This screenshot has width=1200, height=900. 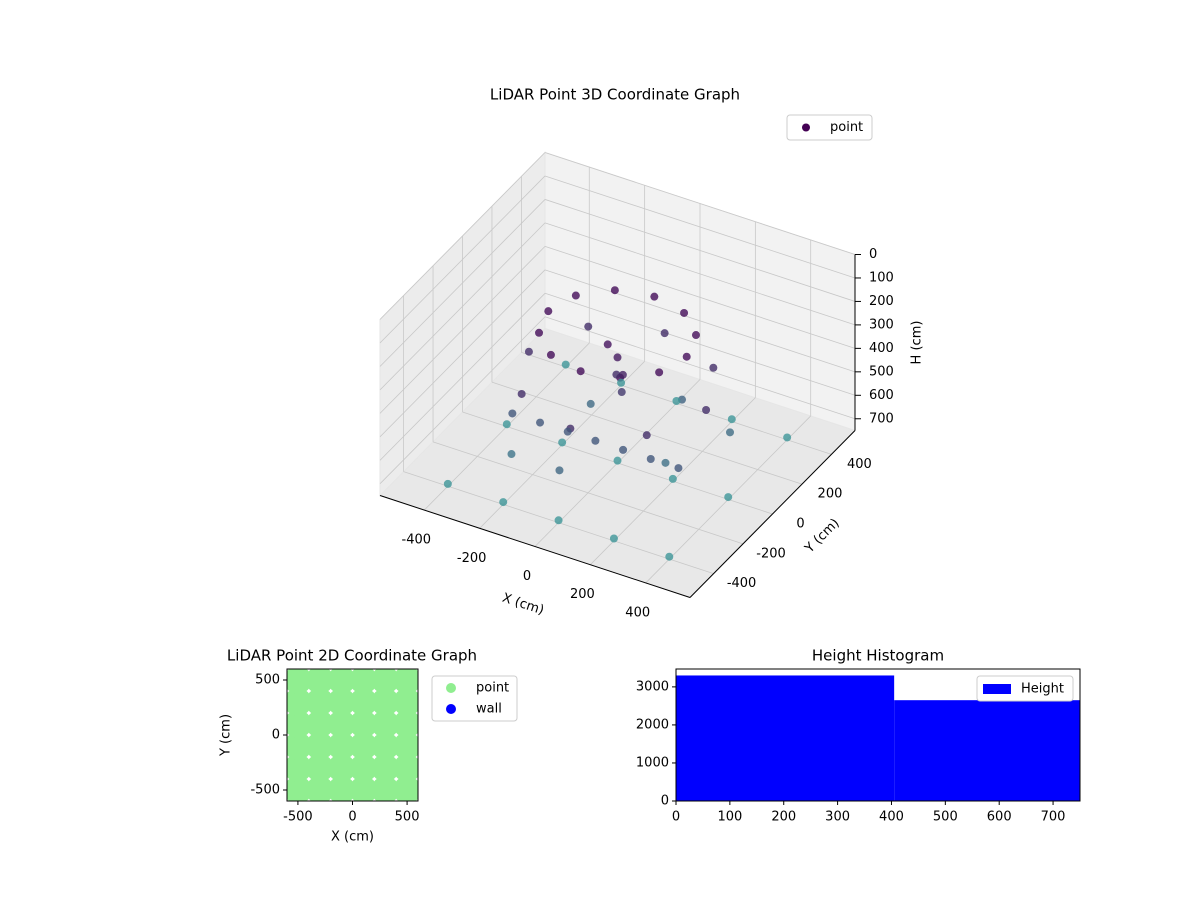 What do you see at coordinates (945, 817) in the screenshot?
I see `x-tick-label: 500` at bounding box center [945, 817].